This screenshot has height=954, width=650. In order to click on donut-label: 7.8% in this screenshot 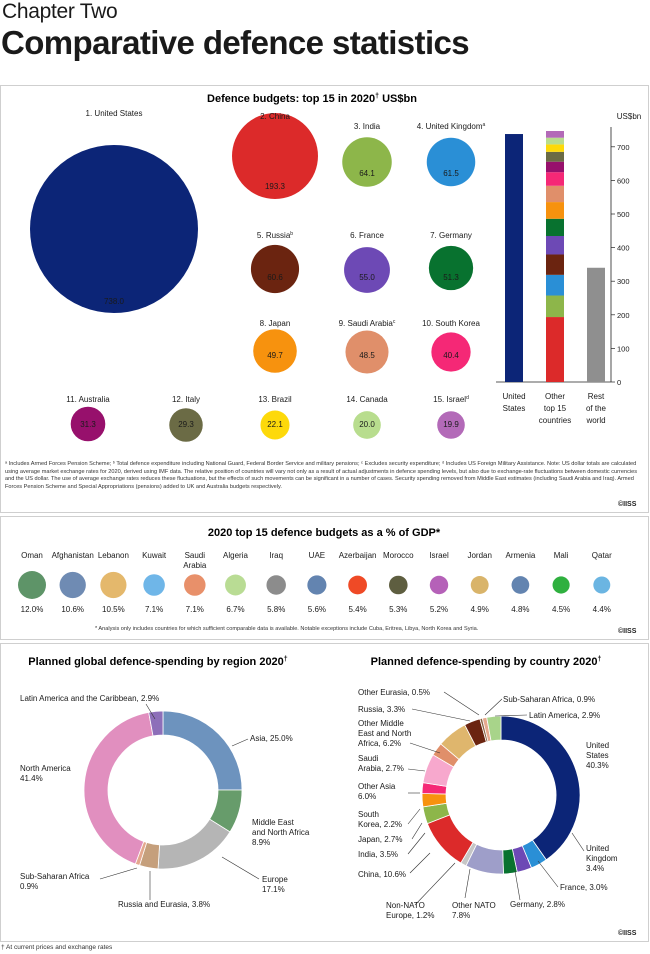, I will do `click(461, 915)`.